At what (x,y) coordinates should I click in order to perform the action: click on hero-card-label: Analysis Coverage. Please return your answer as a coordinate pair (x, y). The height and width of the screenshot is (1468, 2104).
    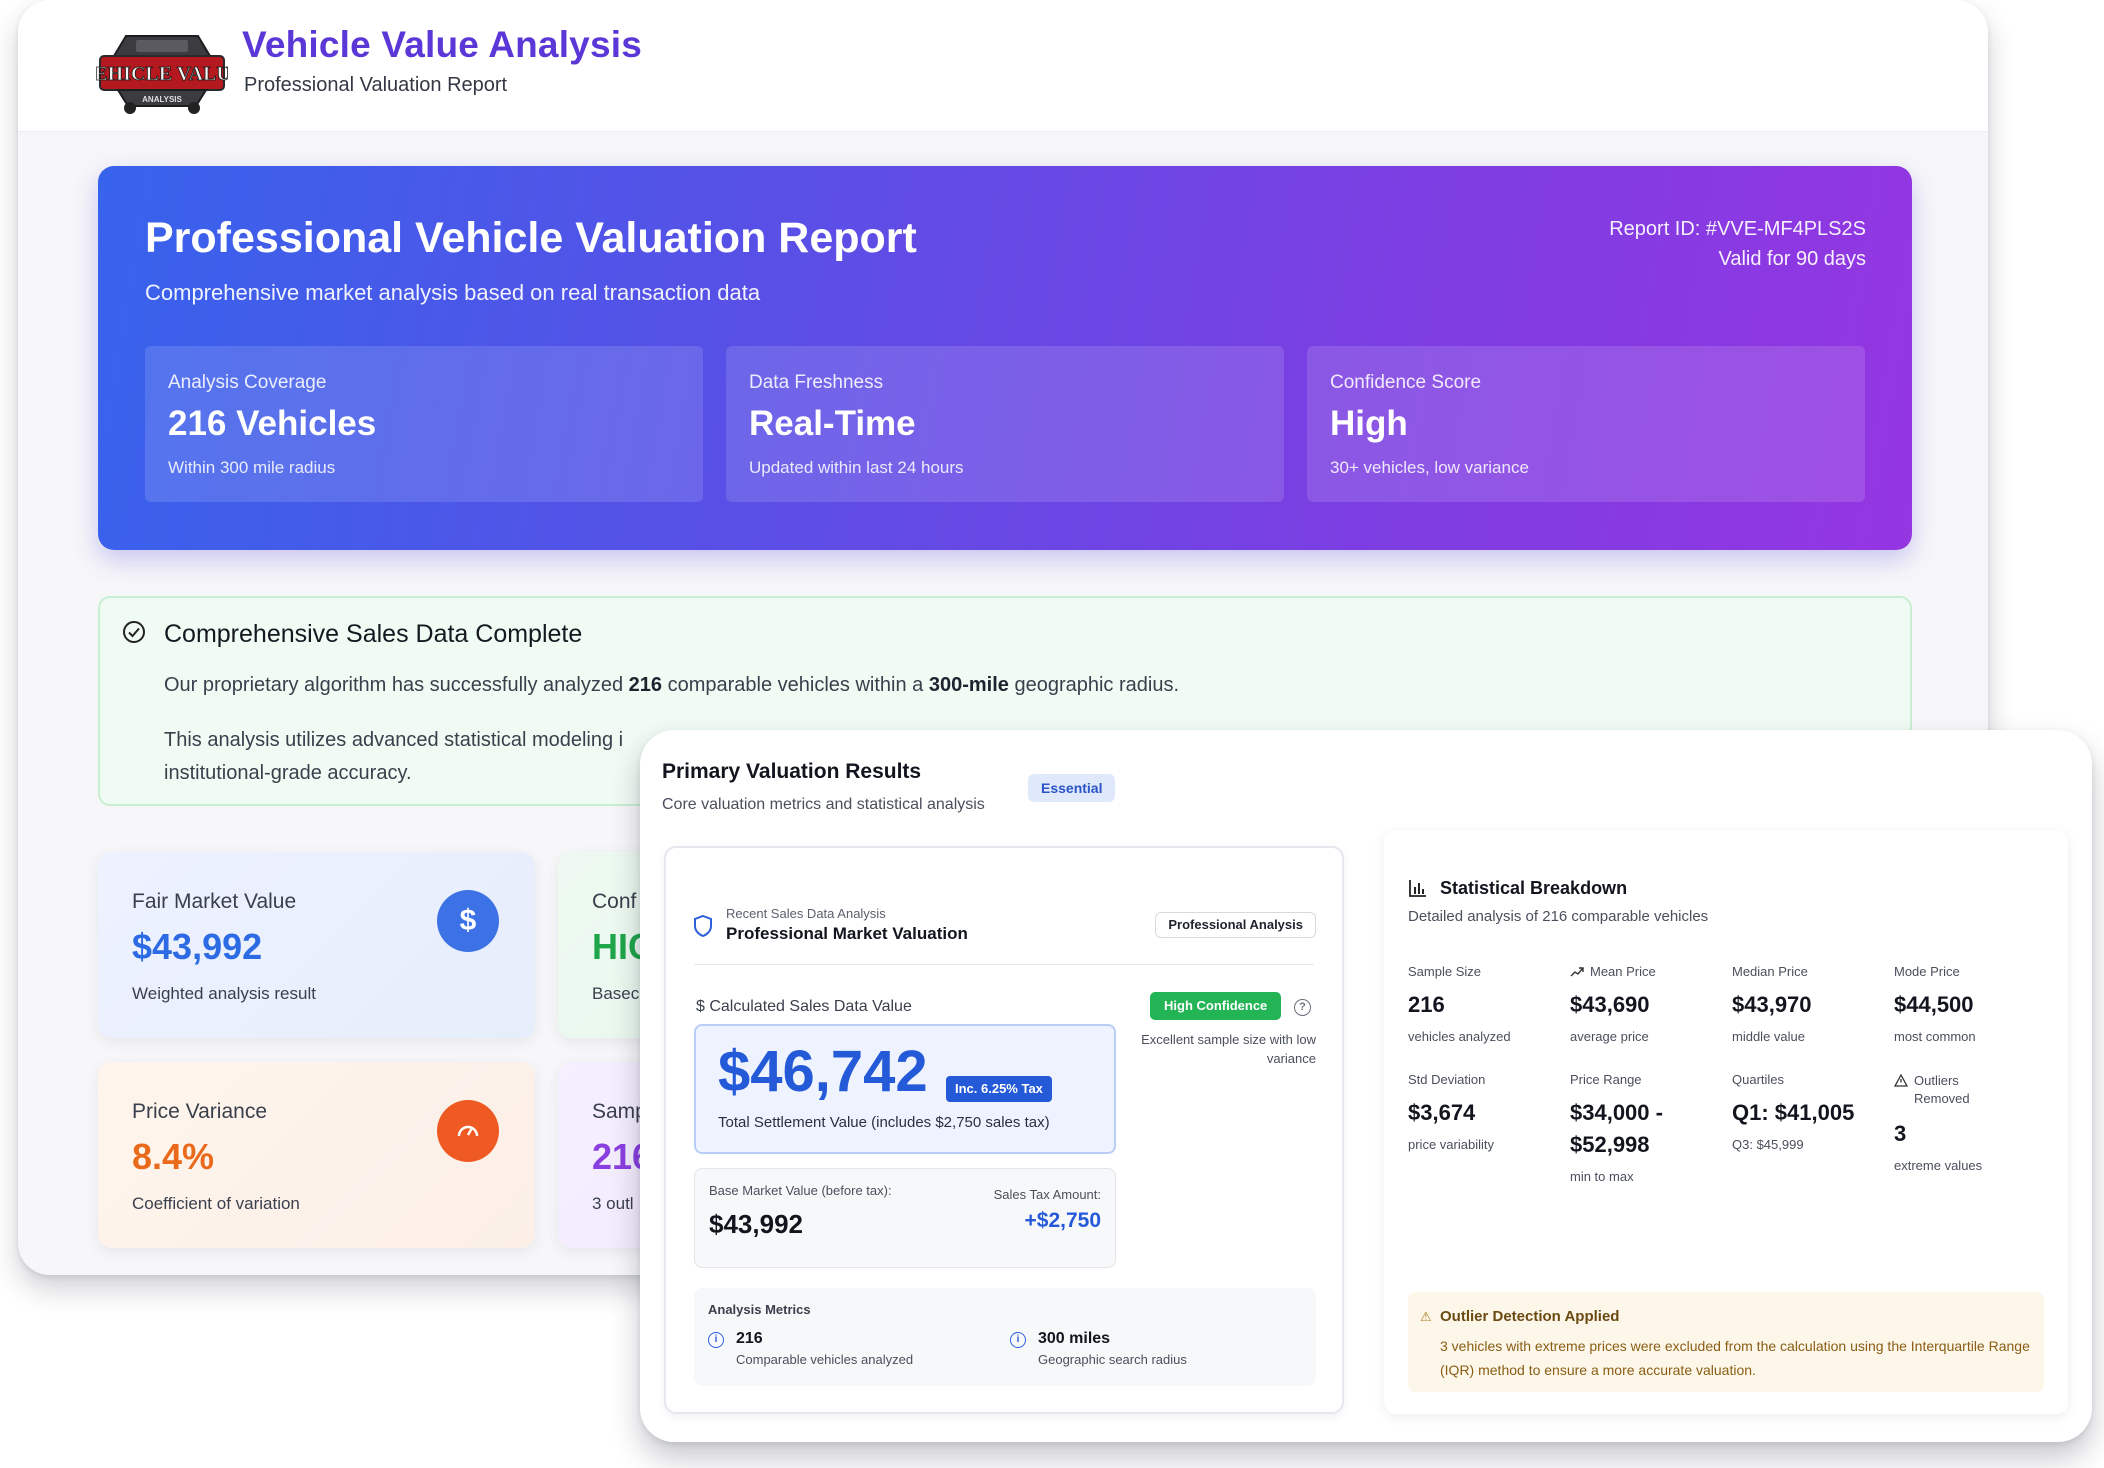
    Looking at the image, I should click on (247, 382).